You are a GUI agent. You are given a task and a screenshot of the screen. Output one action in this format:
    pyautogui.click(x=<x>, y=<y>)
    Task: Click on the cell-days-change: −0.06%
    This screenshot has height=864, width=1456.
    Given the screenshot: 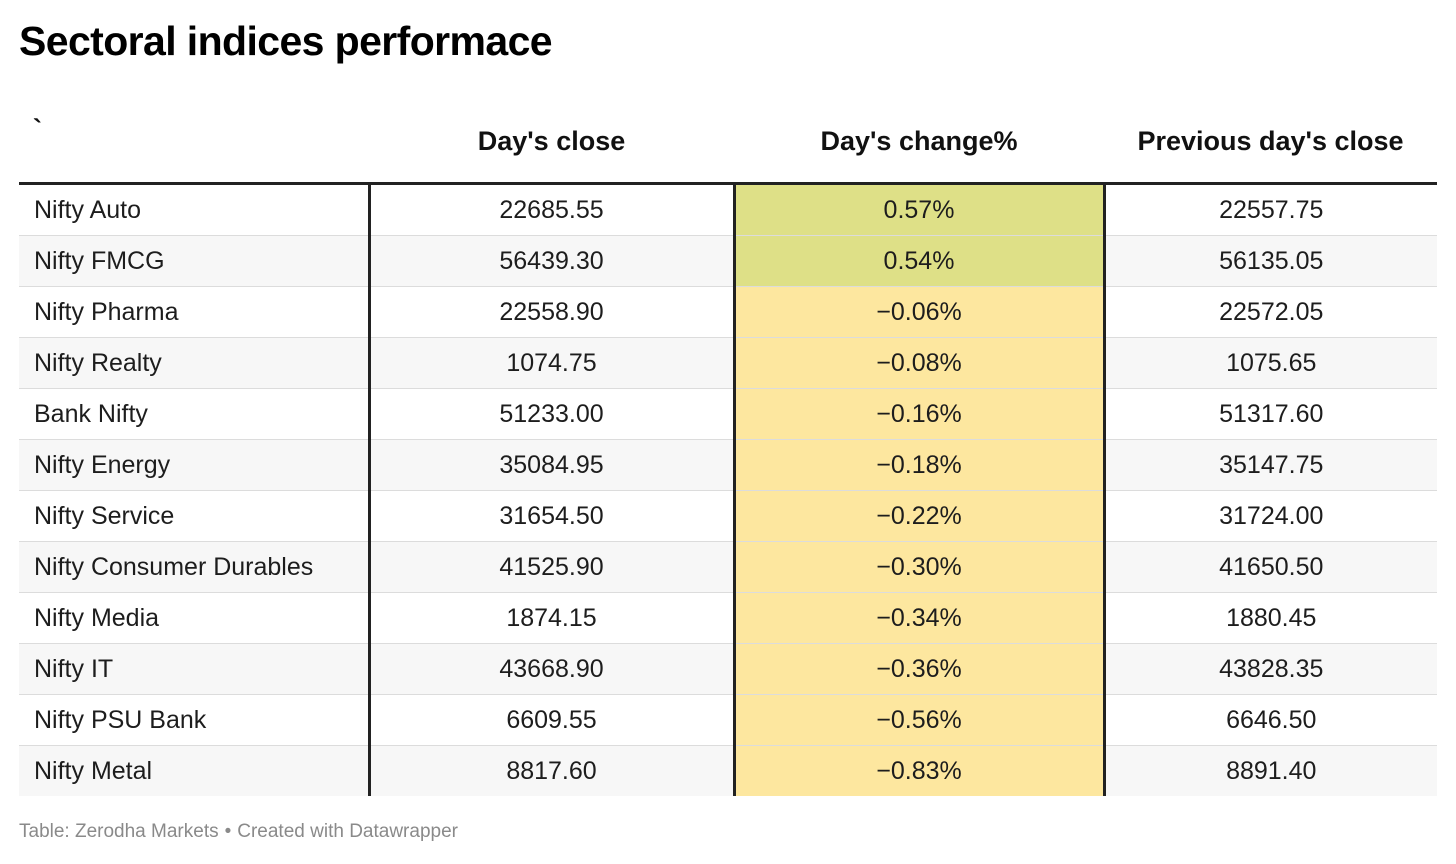 What is the action you would take?
    pyautogui.click(x=920, y=312)
    